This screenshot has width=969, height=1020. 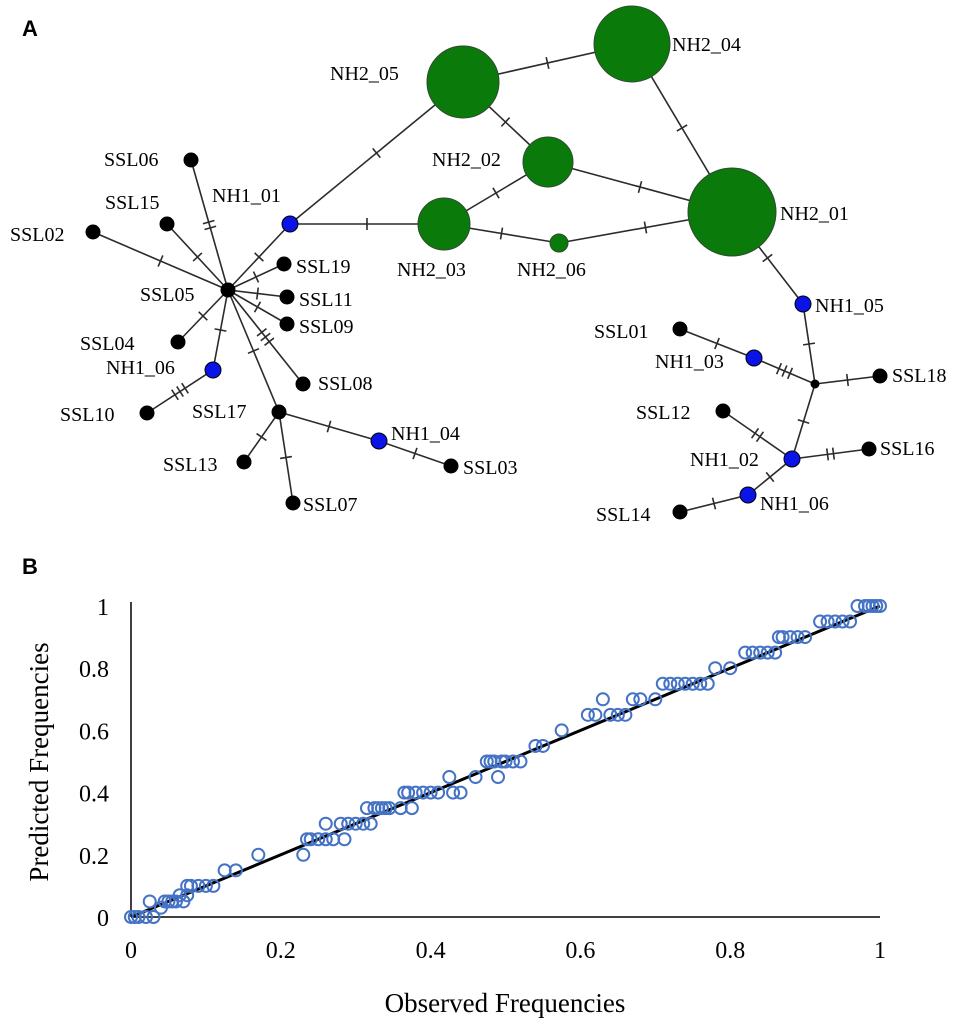 I want to click on node-ssl11, so click(x=287, y=297).